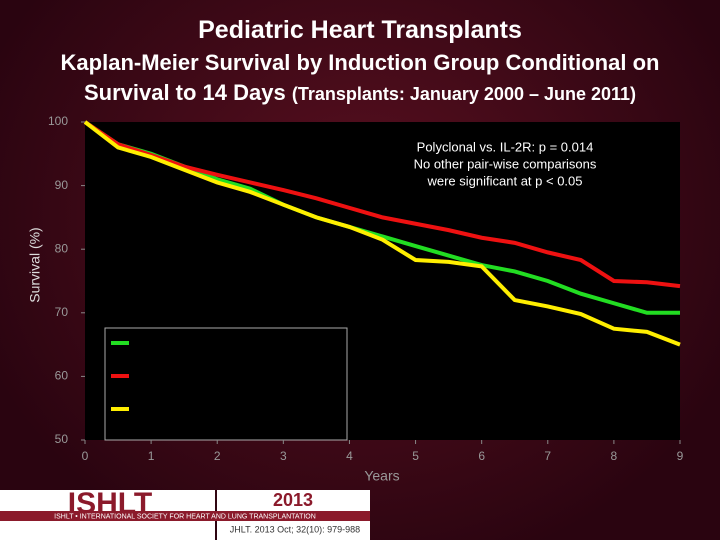 This screenshot has height=540, width=720. Describe the element at coordinates (184, 92) in the screenshot. I see `subtitle: Survival to 14 Days` at that location.